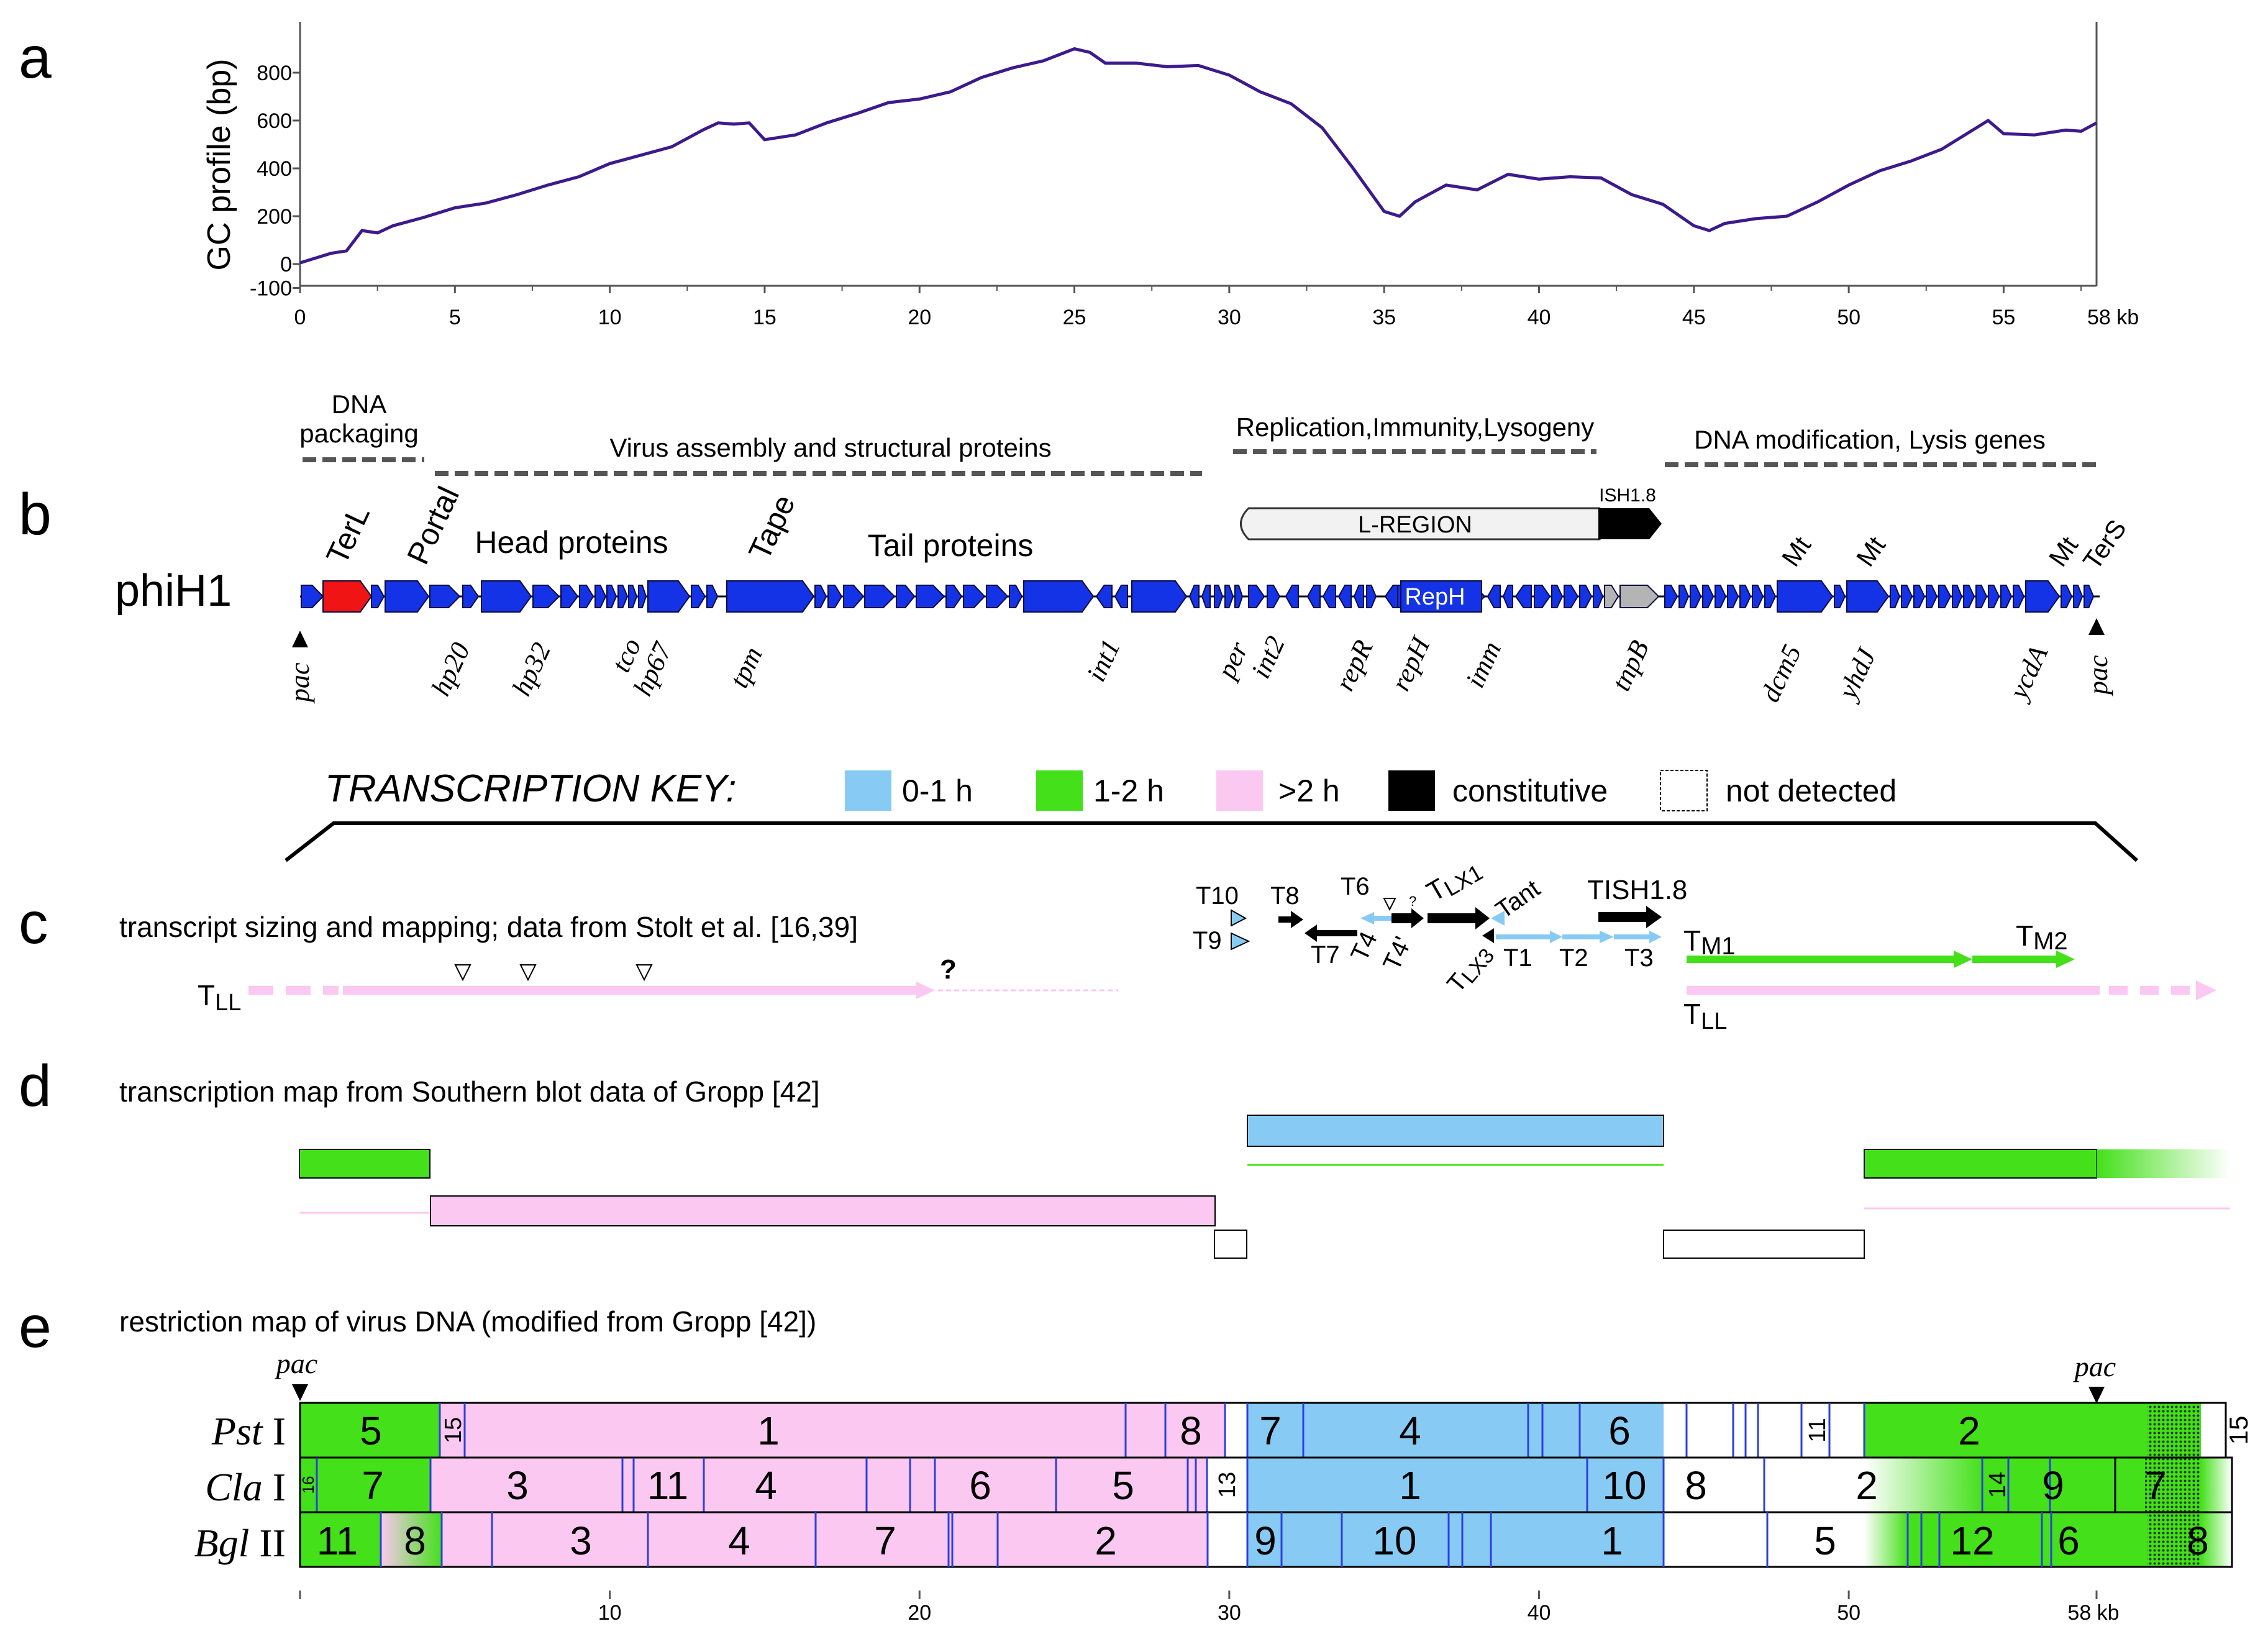 This screenshot has height=1634, width=2268. Describe the element at coordinates (2003, 317) in the screenshot. I see `x-tick-label: 55` at that location.